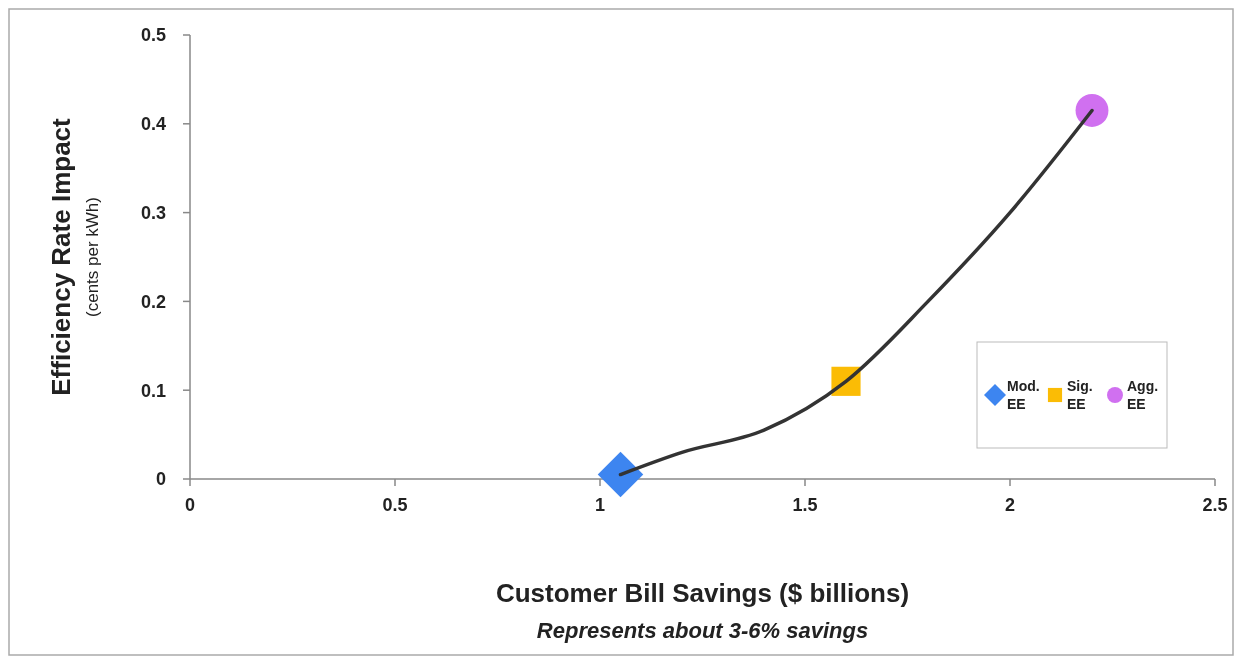  I want to click on y-tick-label: 0.4, so click(153, 124).